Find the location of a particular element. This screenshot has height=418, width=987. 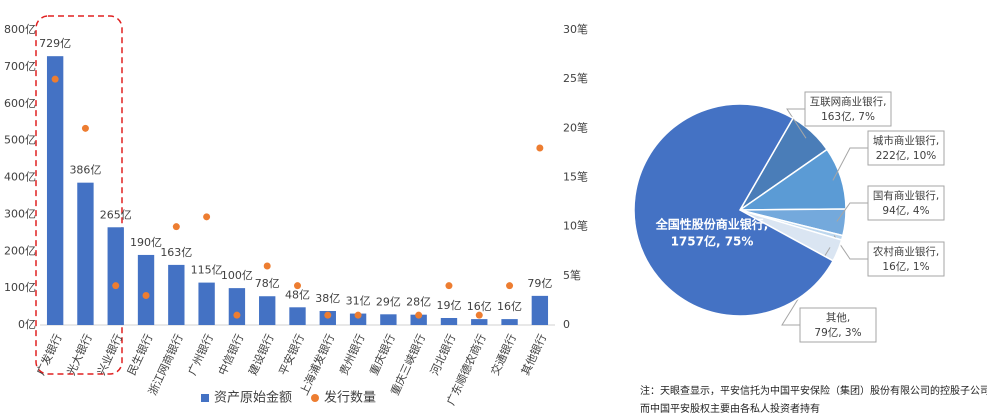

y2-tick-label: 20笔 is located at coordinates (575, 127).